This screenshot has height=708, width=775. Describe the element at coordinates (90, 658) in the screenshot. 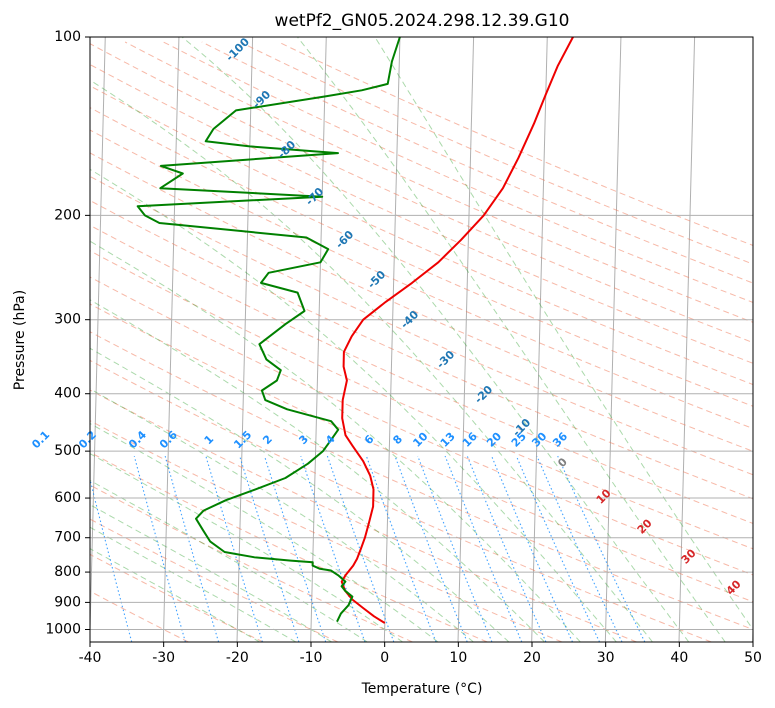

I see `x-tick-label: -40` at that location.